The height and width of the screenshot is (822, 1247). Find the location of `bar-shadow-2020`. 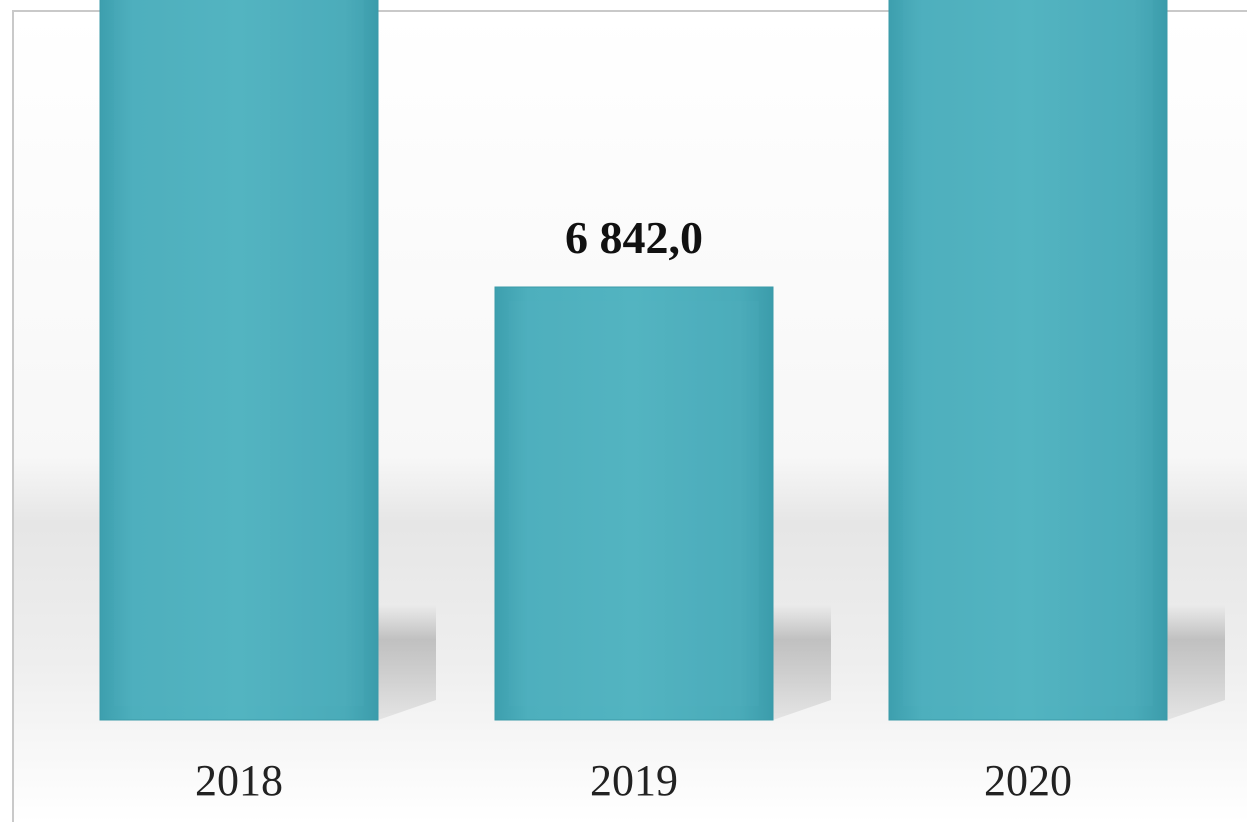

bar-shadow-2020 is located at coordinates (1196, 662).